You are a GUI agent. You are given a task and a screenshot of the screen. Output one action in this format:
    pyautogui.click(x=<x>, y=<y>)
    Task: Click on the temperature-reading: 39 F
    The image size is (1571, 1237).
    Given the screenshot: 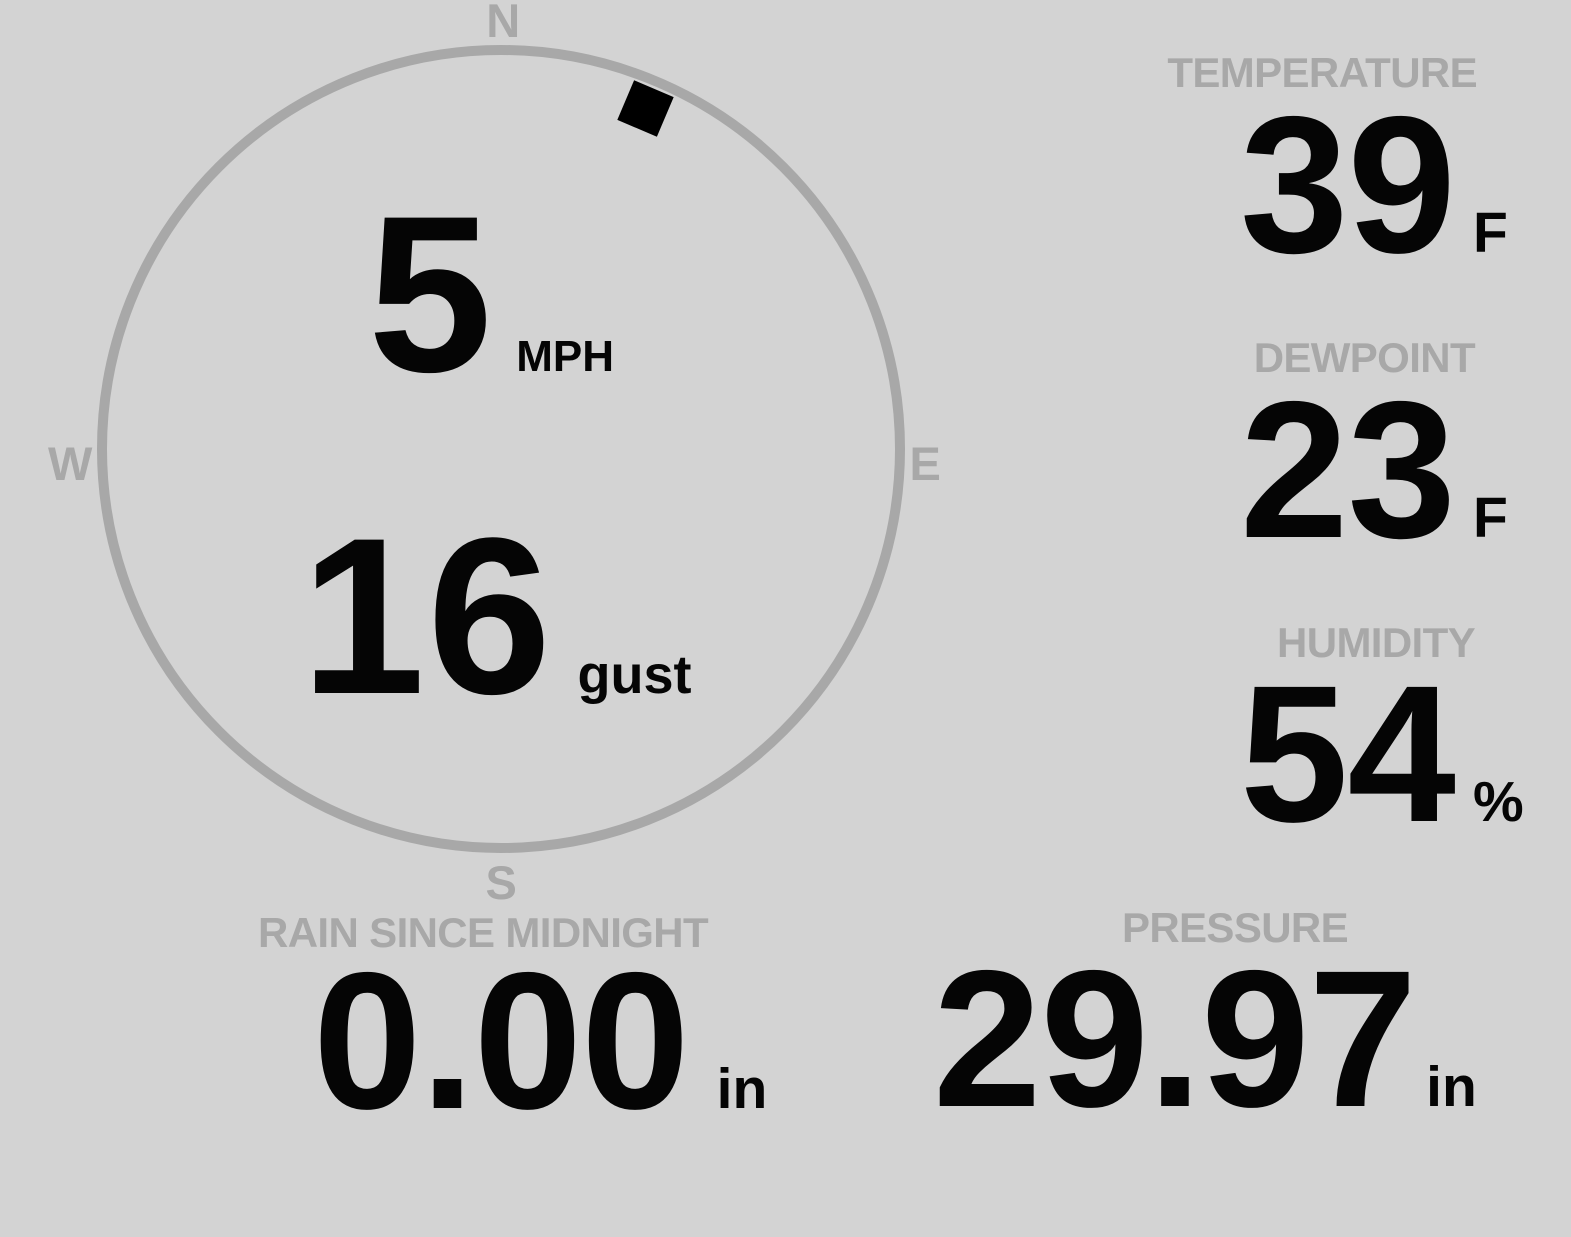 What is the action you would take?
    pyautogui.click(x=1374, y=185)
    